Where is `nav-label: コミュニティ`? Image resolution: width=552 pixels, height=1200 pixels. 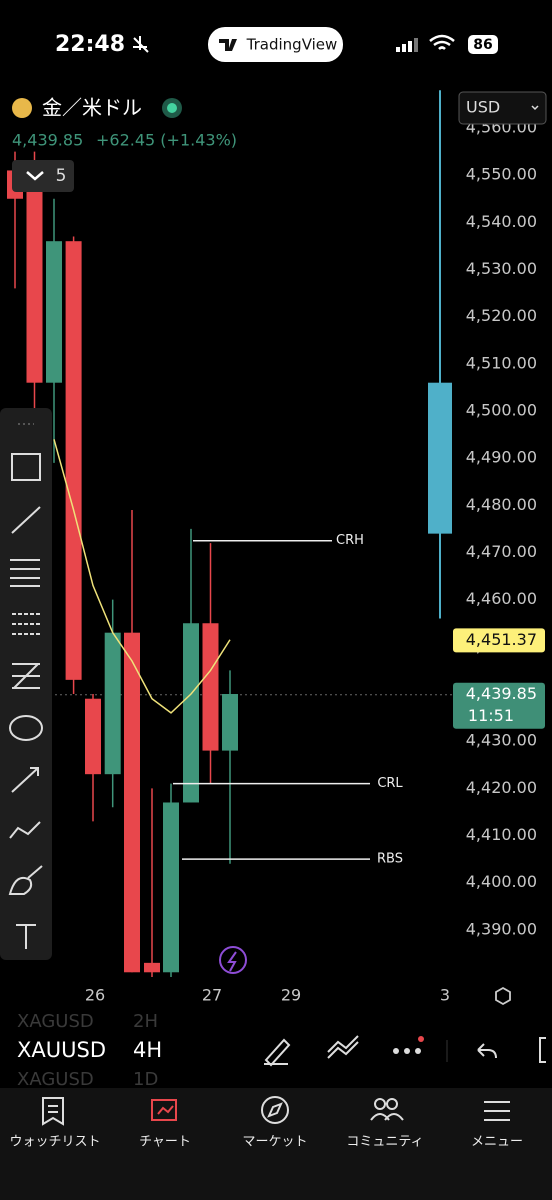 nav-label: コミュニティ is located at coordinates (384, 1142).